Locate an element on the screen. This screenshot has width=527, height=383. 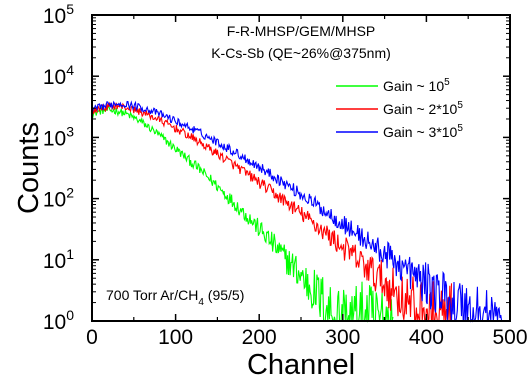
legend-label-2: Gain ~ 2*105 is located at coordinates (423, 108).